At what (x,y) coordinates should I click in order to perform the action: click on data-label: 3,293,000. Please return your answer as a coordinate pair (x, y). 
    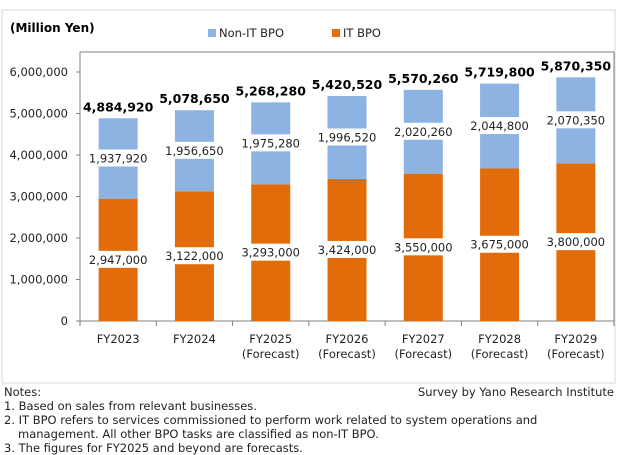
    Looking at the image, I should click on (270, 253).